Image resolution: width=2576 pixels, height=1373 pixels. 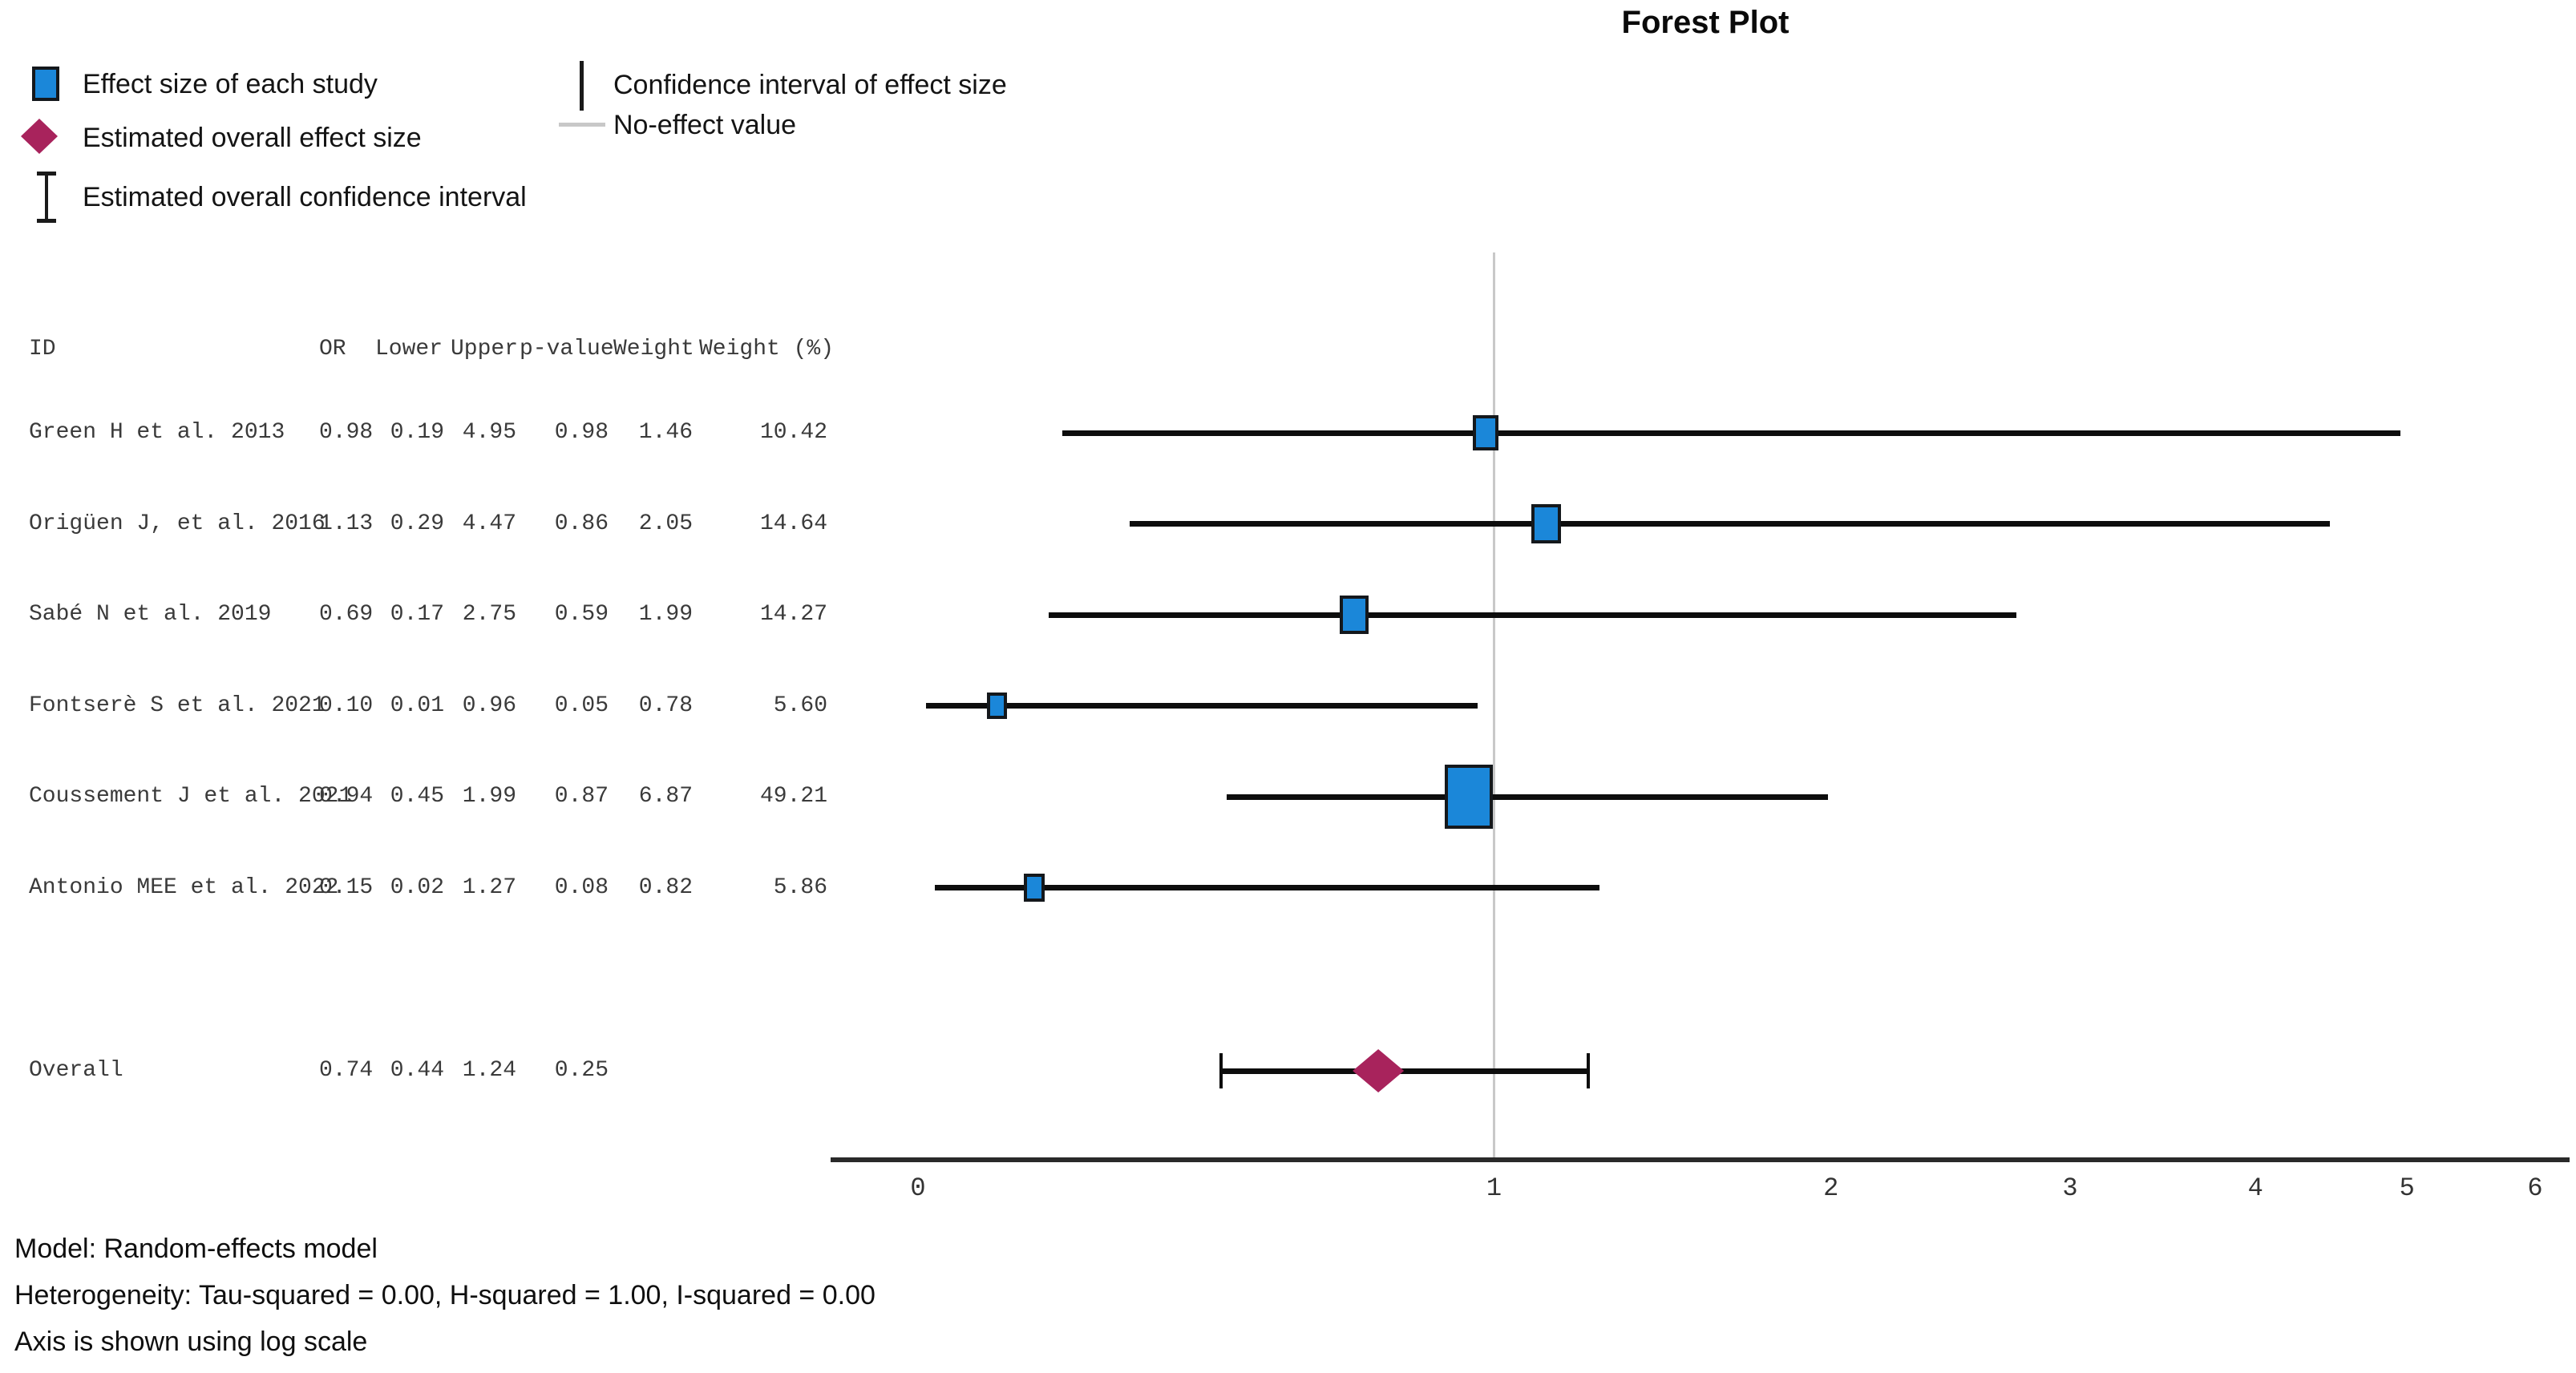 I want to click on table-row-wp: 10.42, so click(x=793, y=433).